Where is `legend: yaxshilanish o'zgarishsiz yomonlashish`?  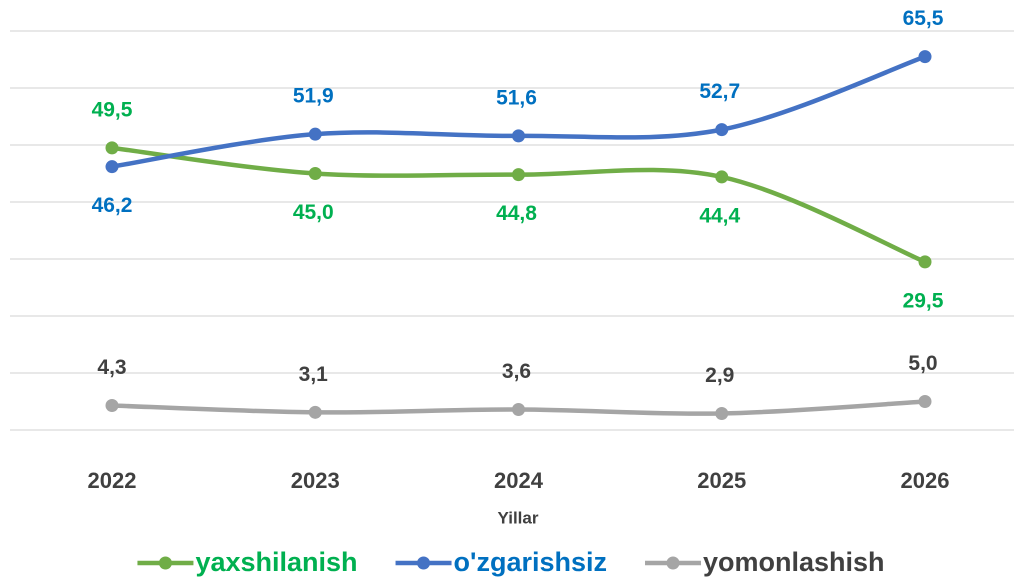 legend: yaxshilanish o'zgarishsiz yomonlashish is located at coordinates (511, 562).